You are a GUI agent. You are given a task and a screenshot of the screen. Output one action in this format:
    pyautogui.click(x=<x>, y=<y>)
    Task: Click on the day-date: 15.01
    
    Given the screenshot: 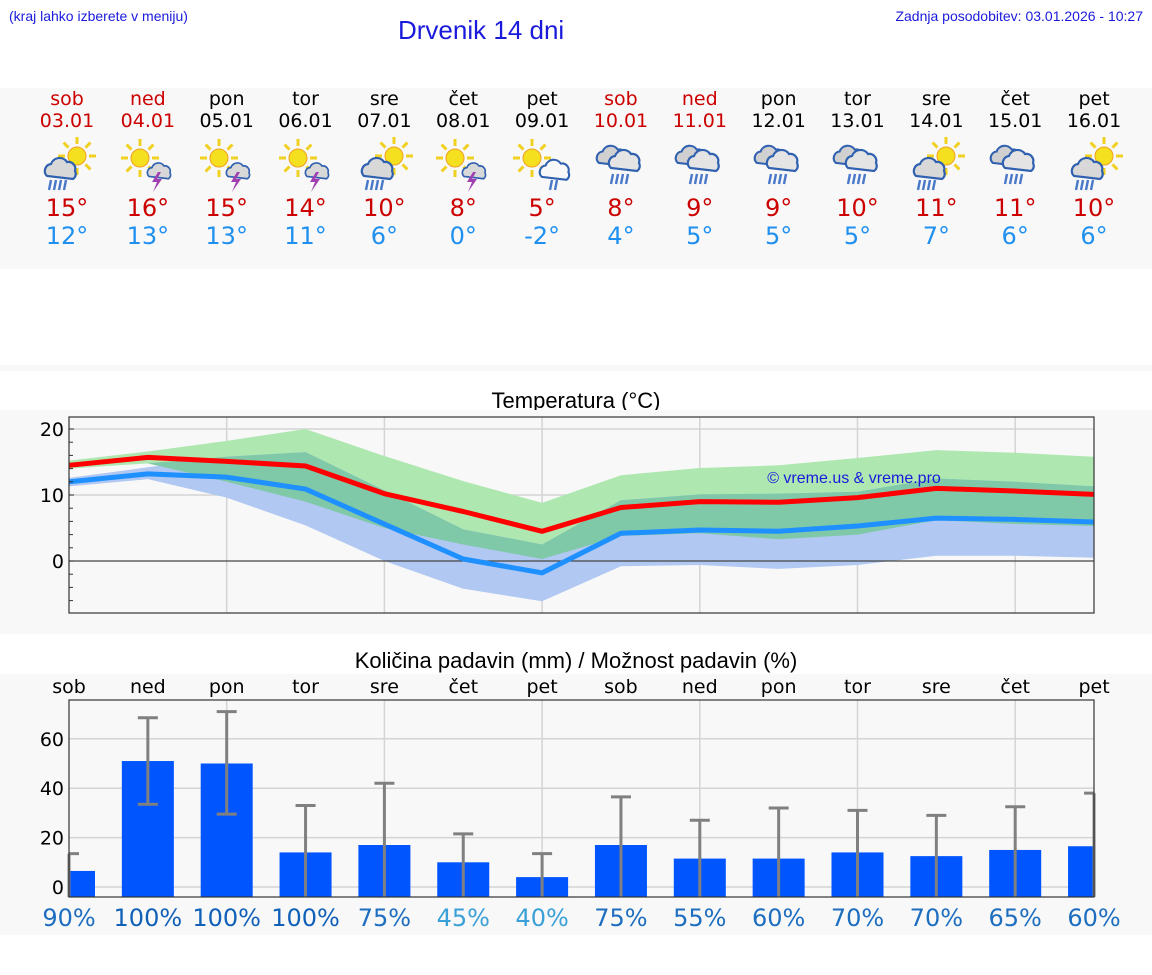 What is the action you would take?
    pyautogui.click(x=1015, y=121)
    